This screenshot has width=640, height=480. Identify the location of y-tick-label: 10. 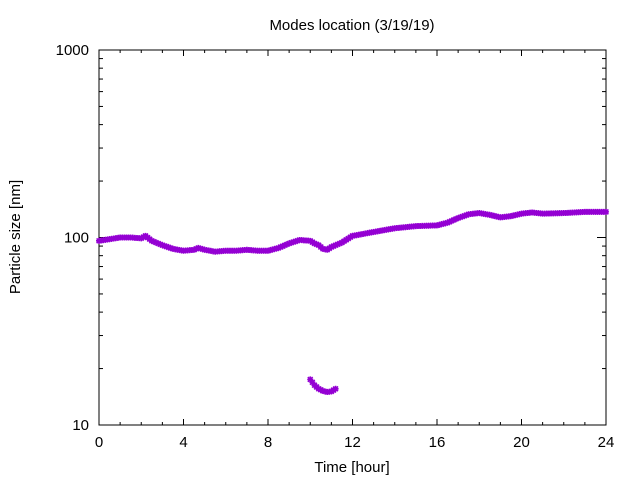
(80, 425).